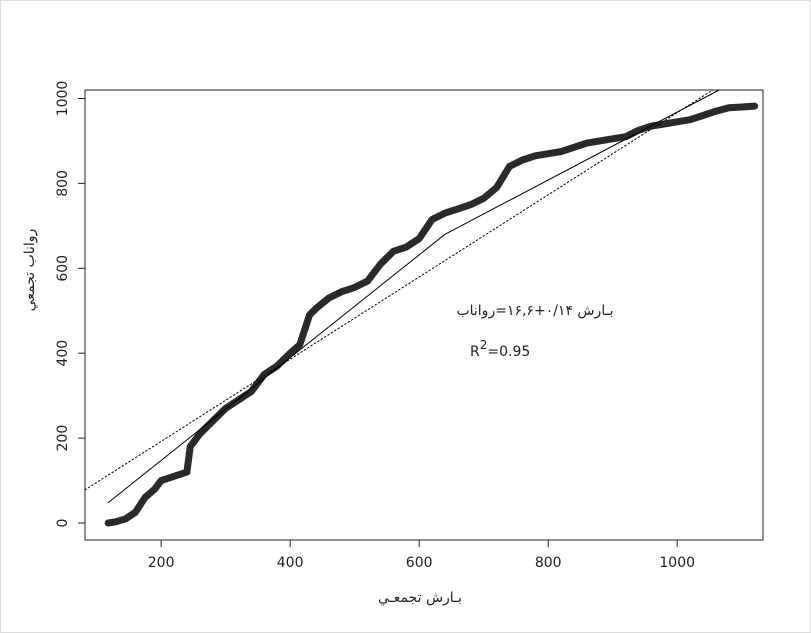 This screenshot has width=811, height=633. I want to click on equation: بـارش ۰/۱۴+۱۶,۶=رواناب, so click(534, 311).